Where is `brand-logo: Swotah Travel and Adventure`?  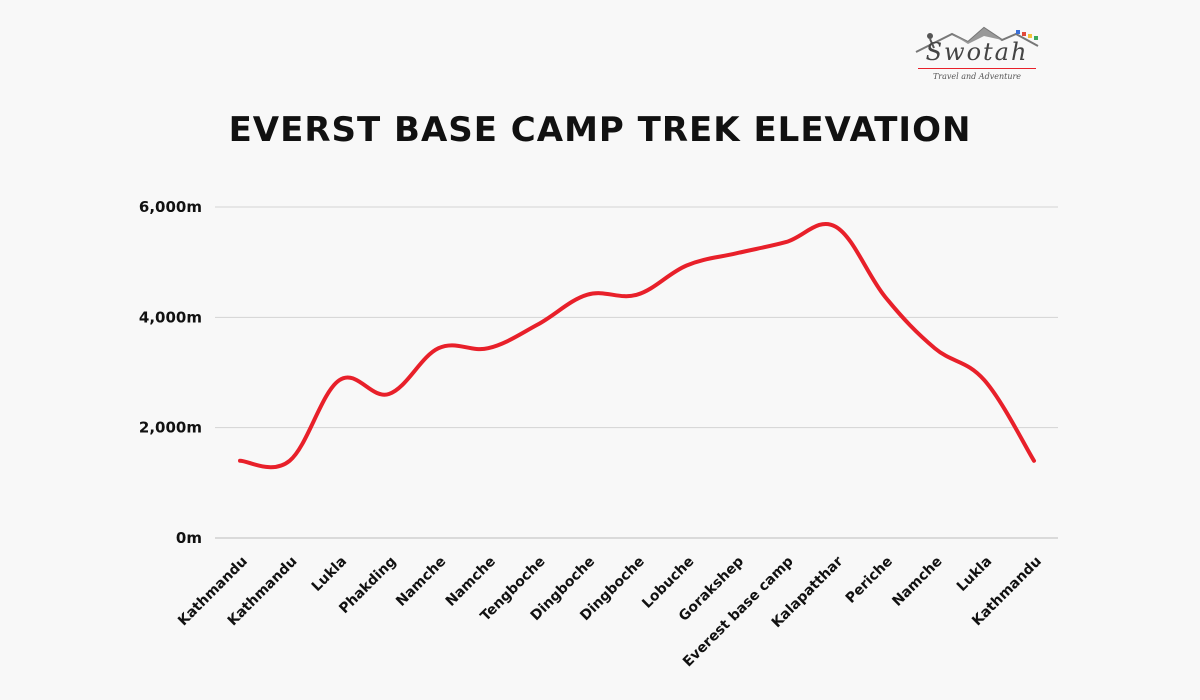 brand-logo: Swotah Travel and Adventure is located at coordinates (977, 54).